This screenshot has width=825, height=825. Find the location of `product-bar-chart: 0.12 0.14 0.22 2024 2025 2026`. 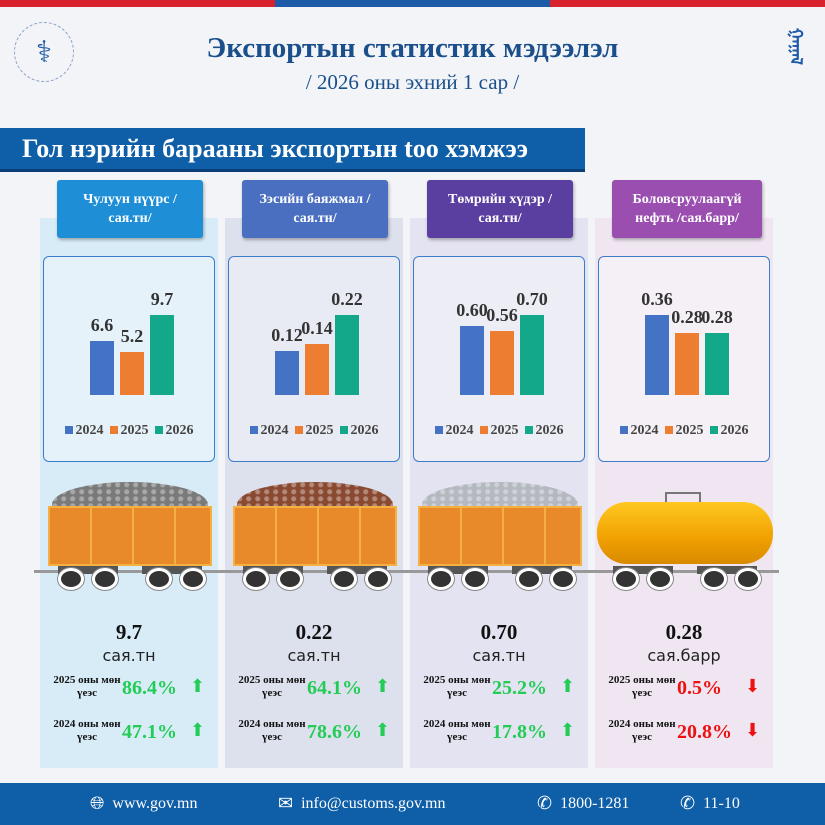

product-bar-chart: 0.12 0.14 0.22 2024 2025 2026 is located at coordinates (314, 359).